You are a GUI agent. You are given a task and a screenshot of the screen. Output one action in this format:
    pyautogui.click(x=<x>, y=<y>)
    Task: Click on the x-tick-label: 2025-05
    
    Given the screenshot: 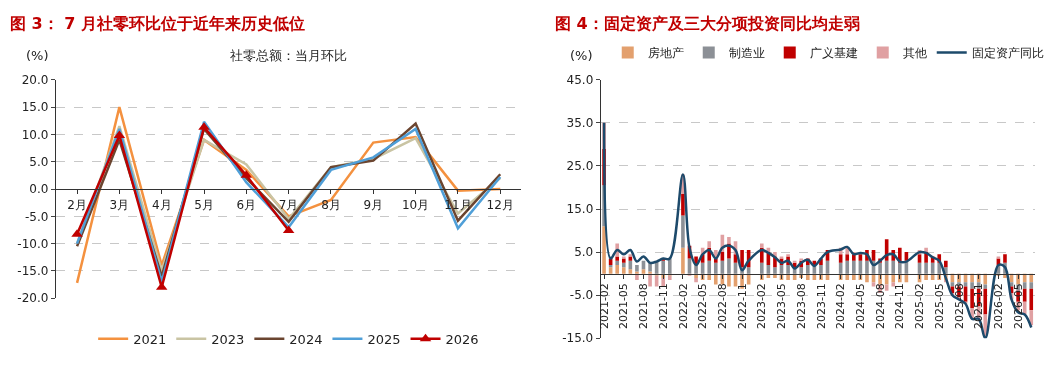 What is the action you would take?
    pyautogui.click(x=939, y=306)
    